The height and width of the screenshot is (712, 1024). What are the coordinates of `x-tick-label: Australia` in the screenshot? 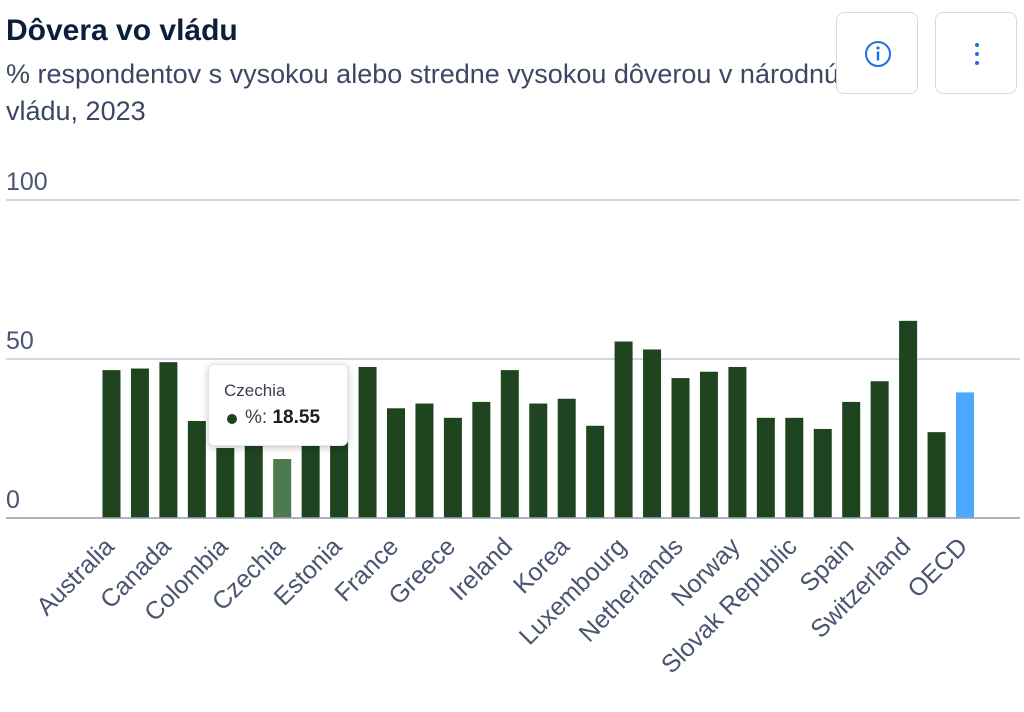 It's located at (75, 576).